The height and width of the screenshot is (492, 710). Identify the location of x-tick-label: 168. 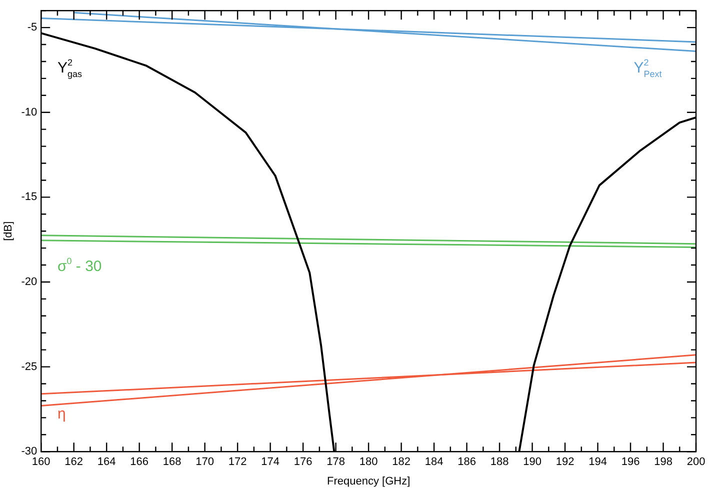
(172, 462).